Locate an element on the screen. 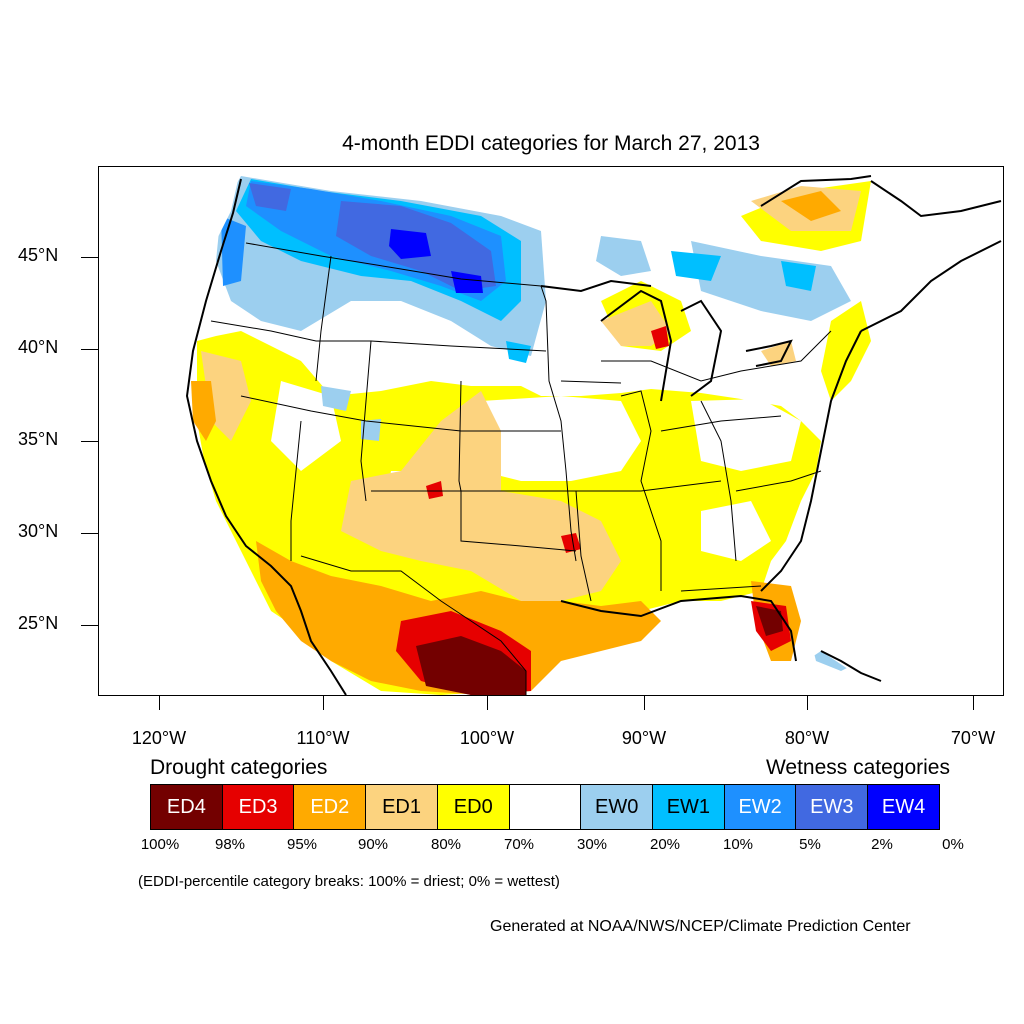 The height and width of the screenshot is (1024, 1024). pct-break-95: 95% is located at coordinates (302, 844).